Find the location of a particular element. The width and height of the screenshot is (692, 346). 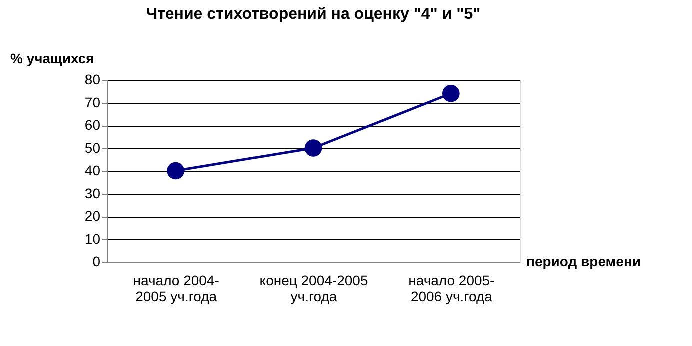

x-axis-title: период времени is located at coordinates (584, 262).